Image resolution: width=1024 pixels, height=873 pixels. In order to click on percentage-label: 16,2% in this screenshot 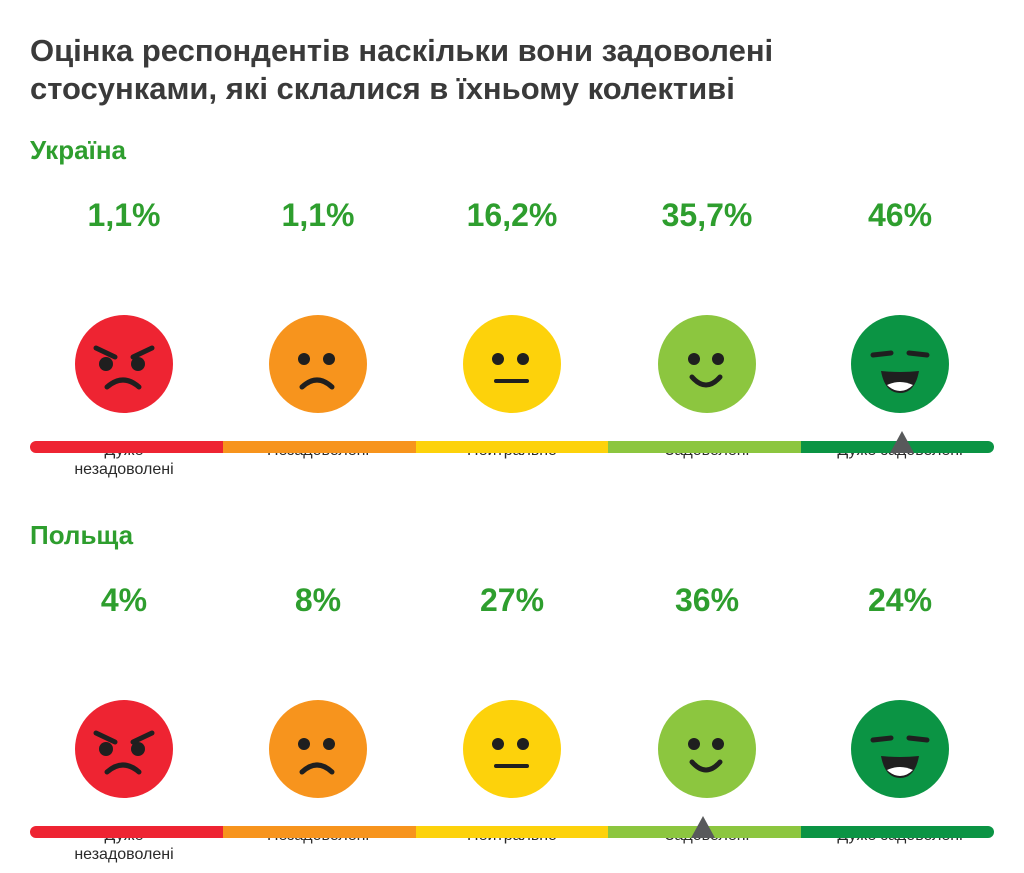, I will do `click(512, 215)`.